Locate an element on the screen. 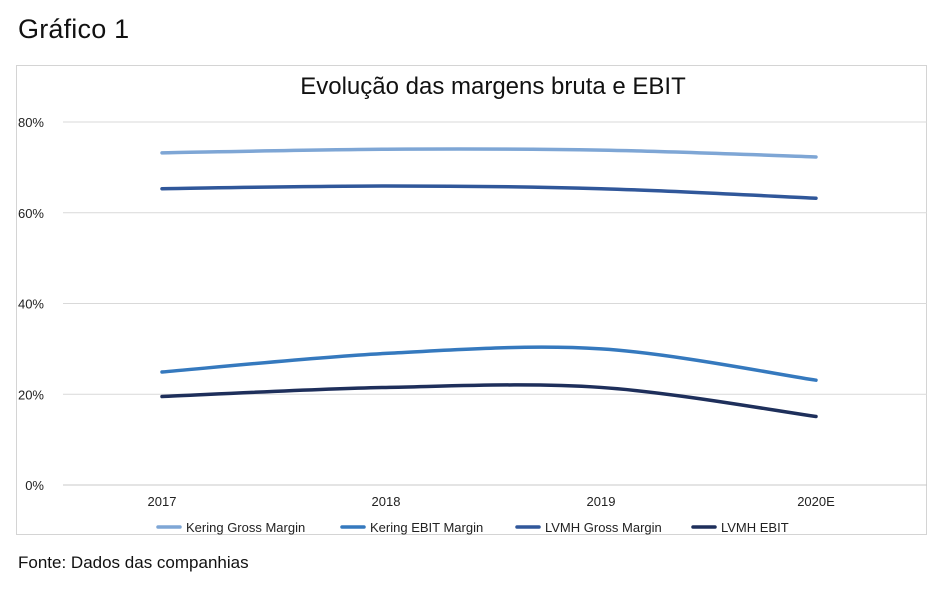 This screenshot has width=936, height=590. source-note: Fonte: Dados das companhias is located at coordinates (133, 562).